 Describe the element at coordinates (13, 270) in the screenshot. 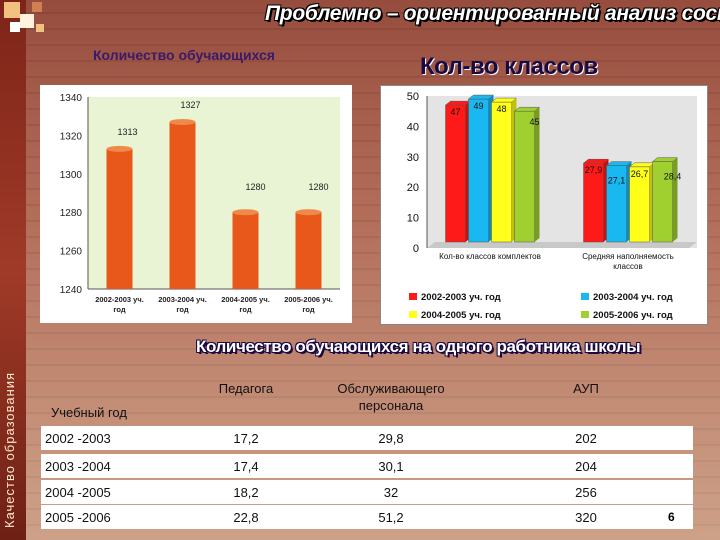

I see `side-band: Качество образования` at that location.